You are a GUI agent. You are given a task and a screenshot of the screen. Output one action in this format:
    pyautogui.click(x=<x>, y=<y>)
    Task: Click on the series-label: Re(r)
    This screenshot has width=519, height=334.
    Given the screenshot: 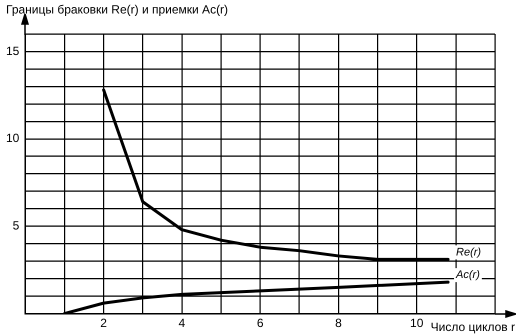 What is the action you would take?
    pyautogui.click(x=469, y=252)
    